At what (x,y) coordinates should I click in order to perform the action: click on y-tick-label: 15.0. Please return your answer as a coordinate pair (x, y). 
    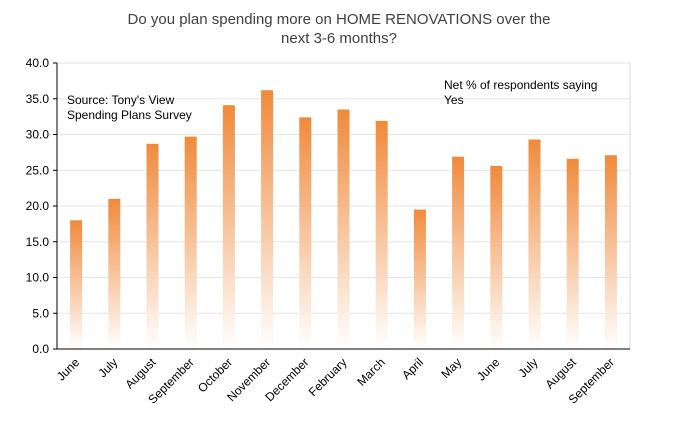
    Looking at the image, I should click on (38, 242).